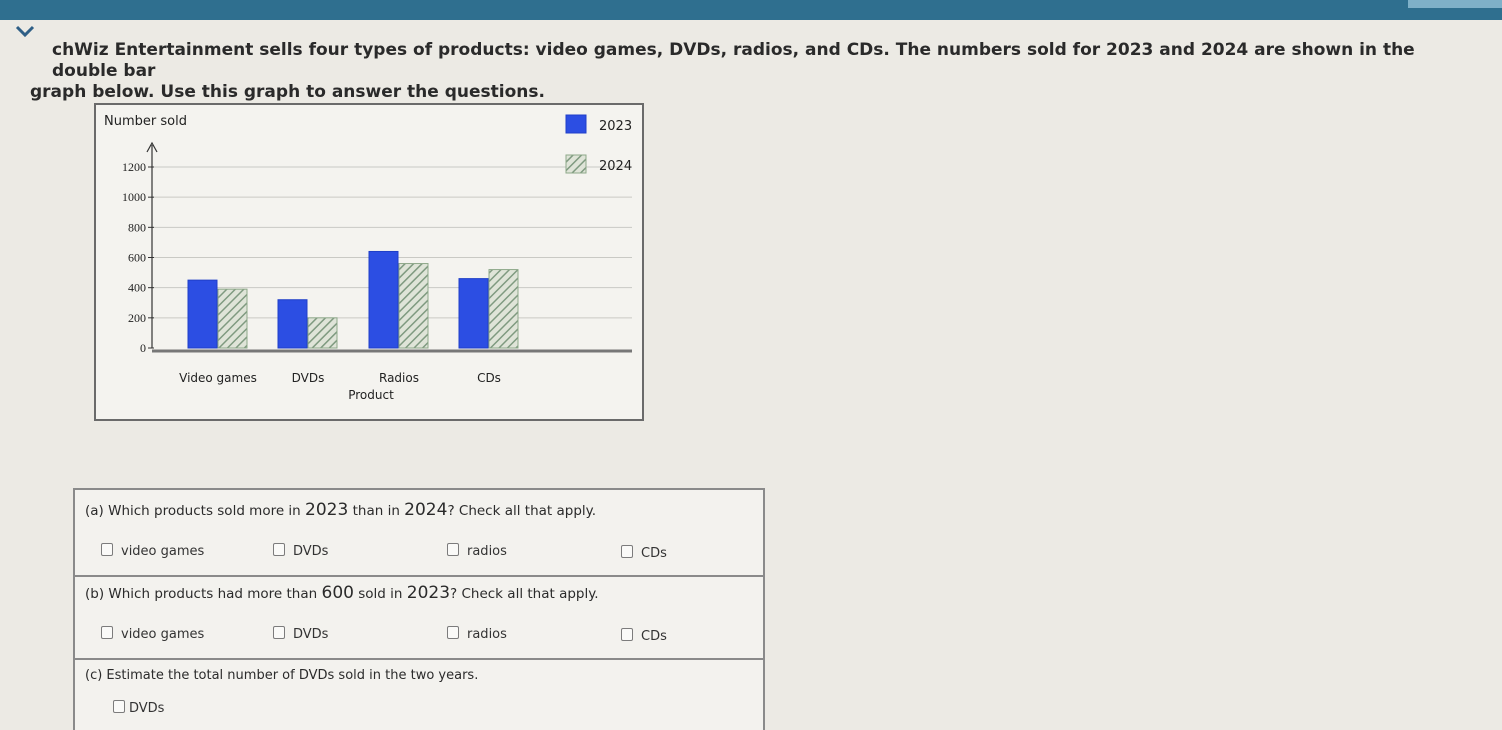  Describe the element at coordinates (218, 378) in the screenshot. I see `x-category-label: Video games` at that location.